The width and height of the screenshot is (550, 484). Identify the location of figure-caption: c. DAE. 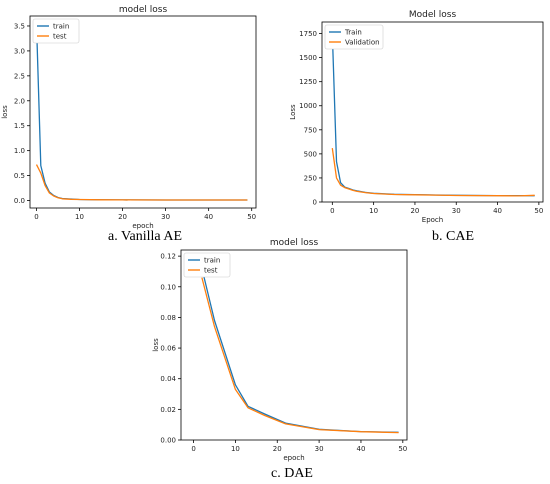
(292, 473).